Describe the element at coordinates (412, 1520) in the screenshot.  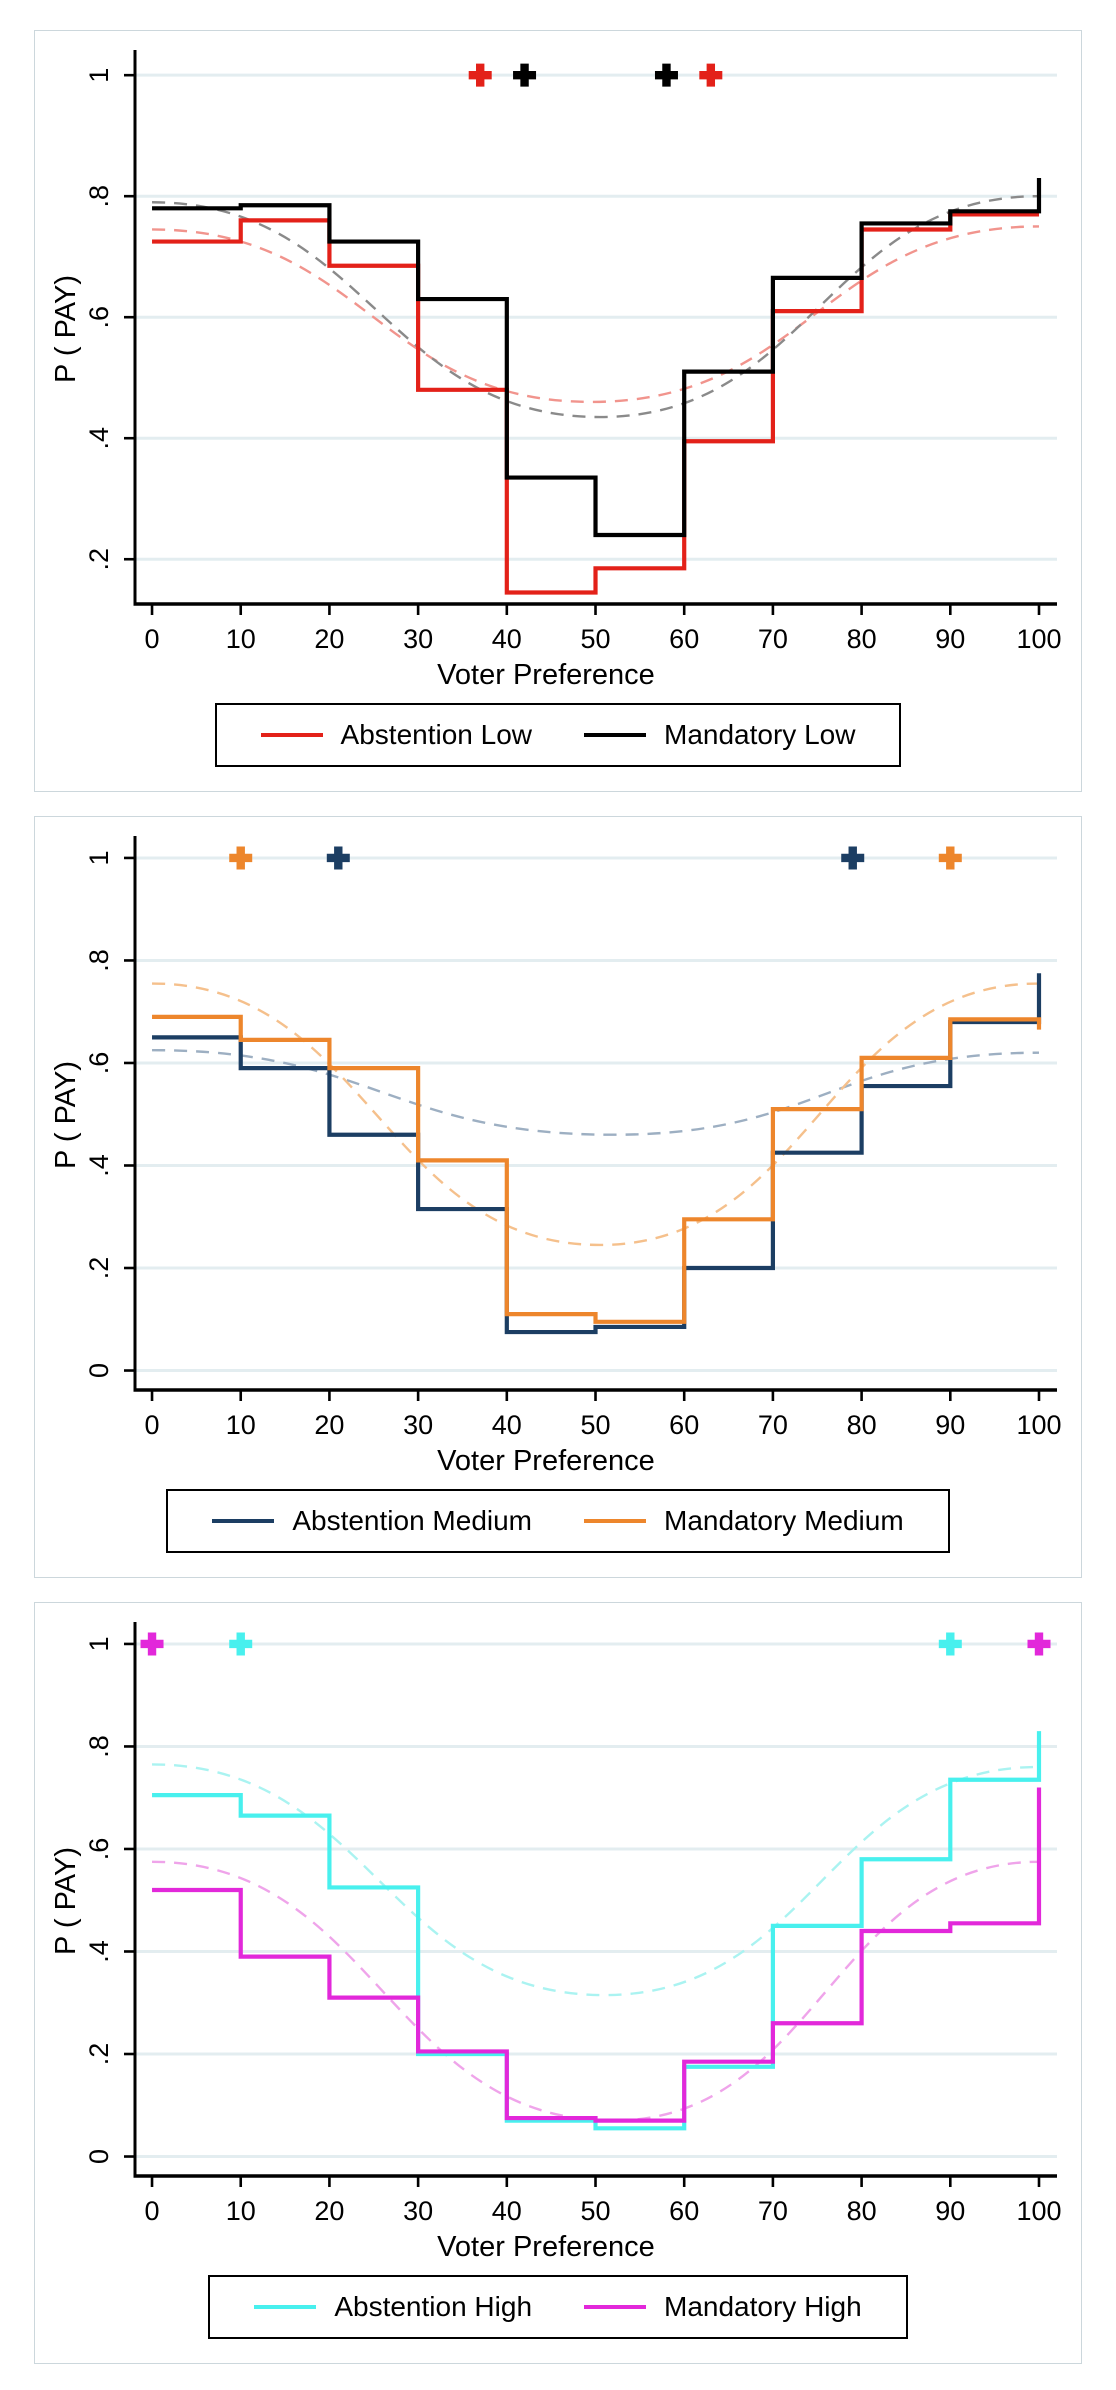
I see `legend-label: Abstention Medium` at that location.